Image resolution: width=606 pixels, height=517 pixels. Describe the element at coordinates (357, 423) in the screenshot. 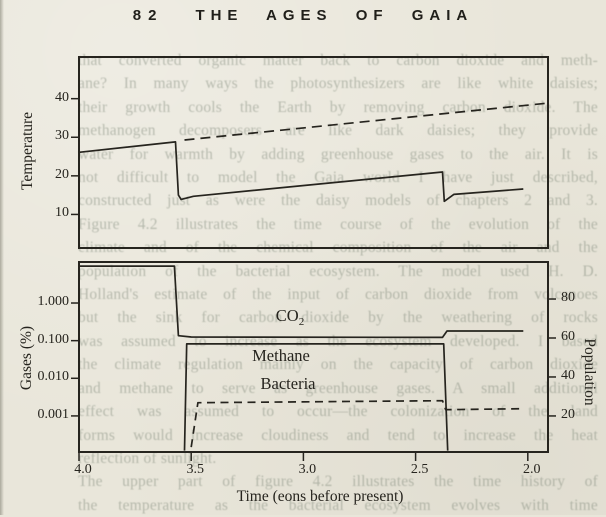

I see `series-bacteria-population` at that location.